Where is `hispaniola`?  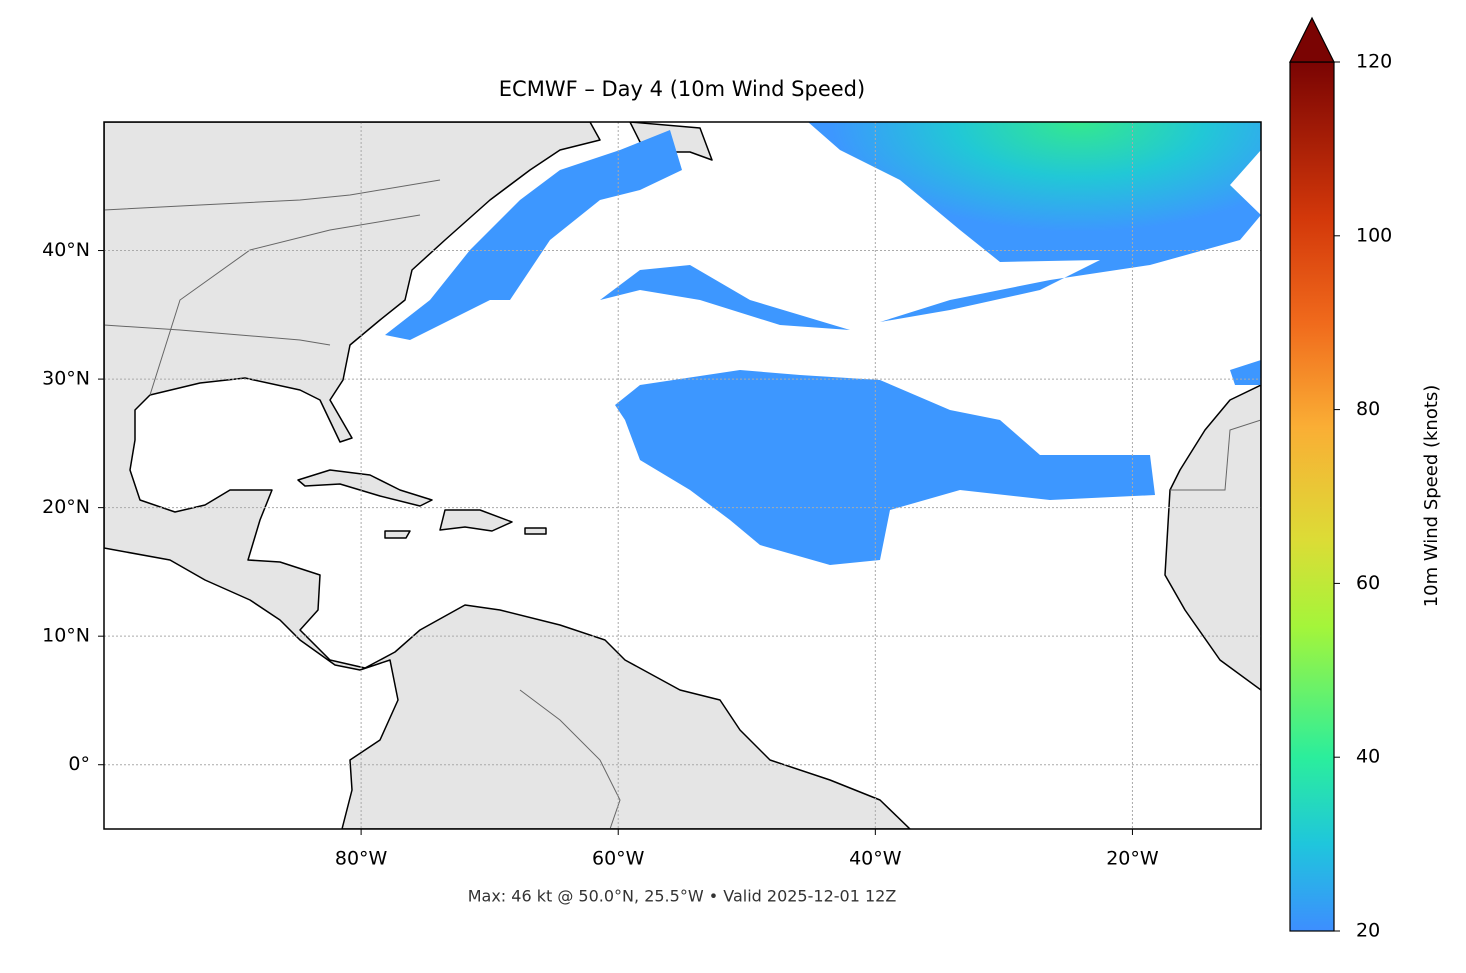 hispaniola is located at coordinates (476, 520).